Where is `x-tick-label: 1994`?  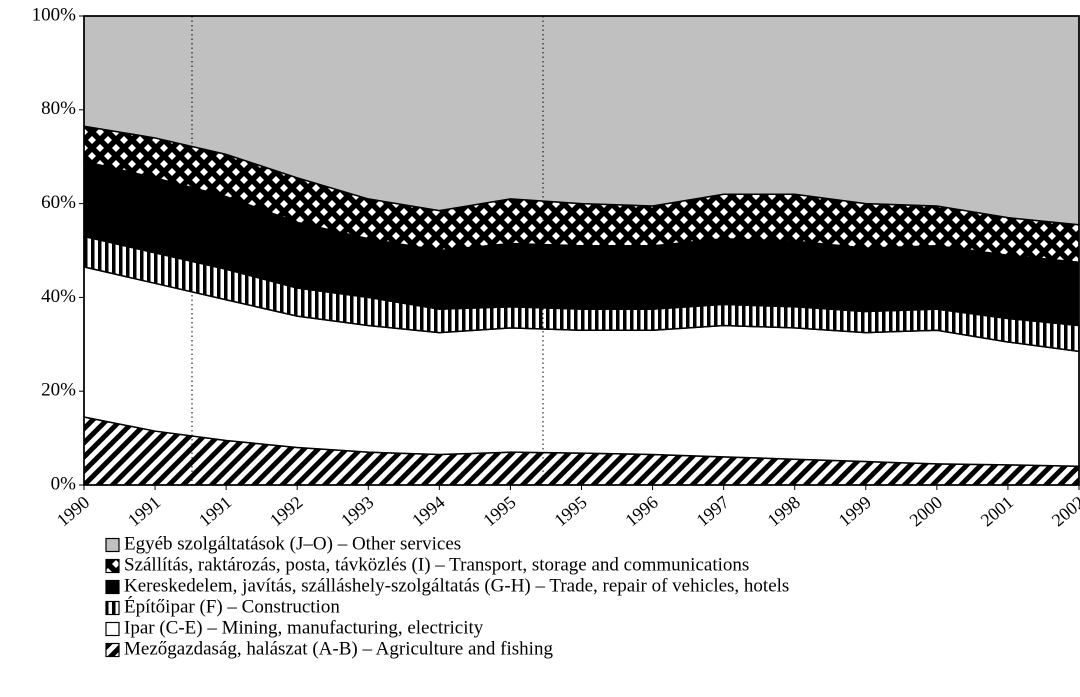
x-tick-label: 1994 is located at coordinates (428, 511).